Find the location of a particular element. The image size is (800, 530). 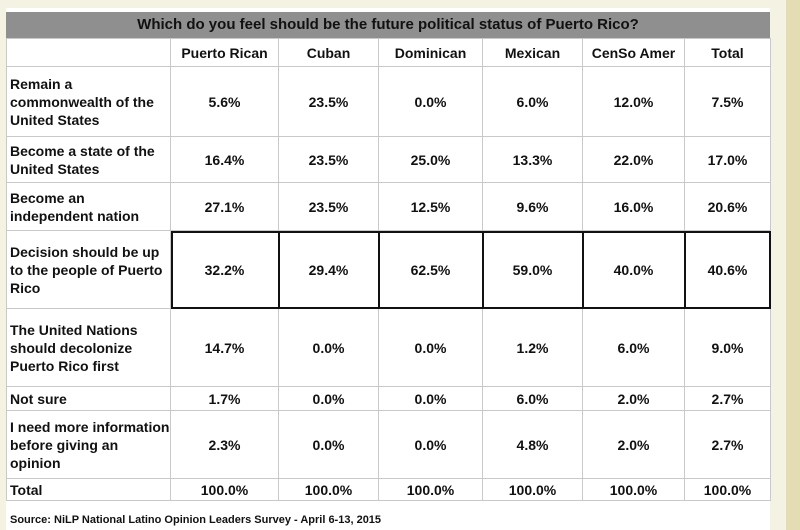

column-header: Cuban is located at coordinates (328, 52).